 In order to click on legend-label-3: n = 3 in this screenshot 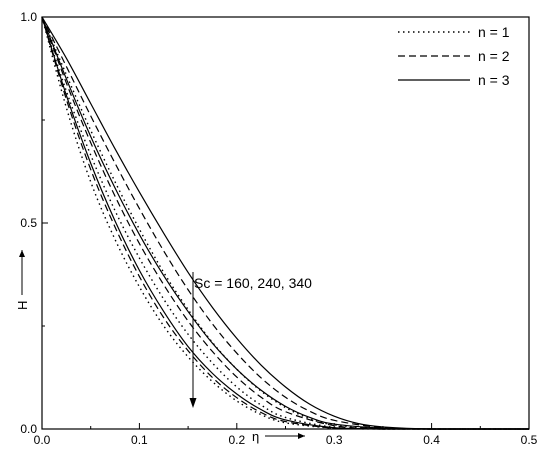, I will do `click(494, 80)`.